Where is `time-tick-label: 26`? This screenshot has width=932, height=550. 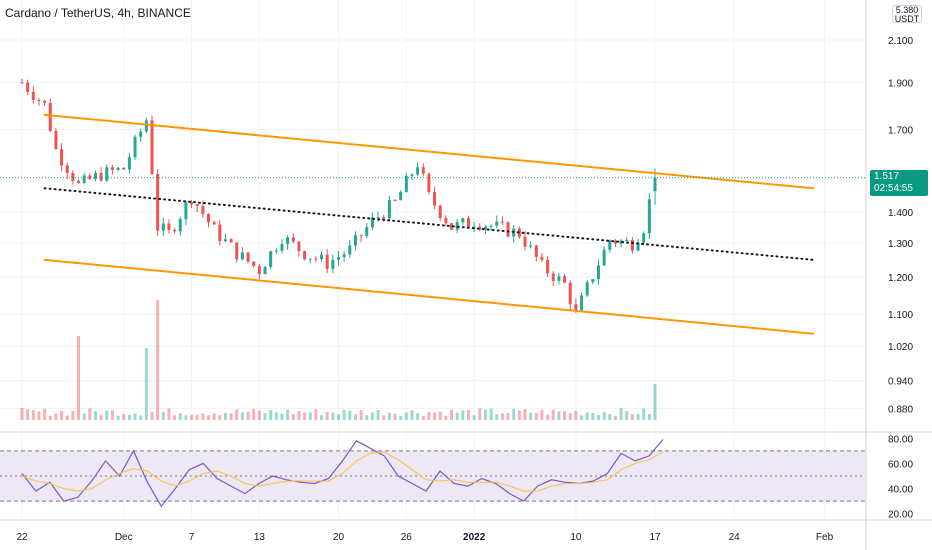
time-tick-label: 26 is located at coordinates (407, 537).